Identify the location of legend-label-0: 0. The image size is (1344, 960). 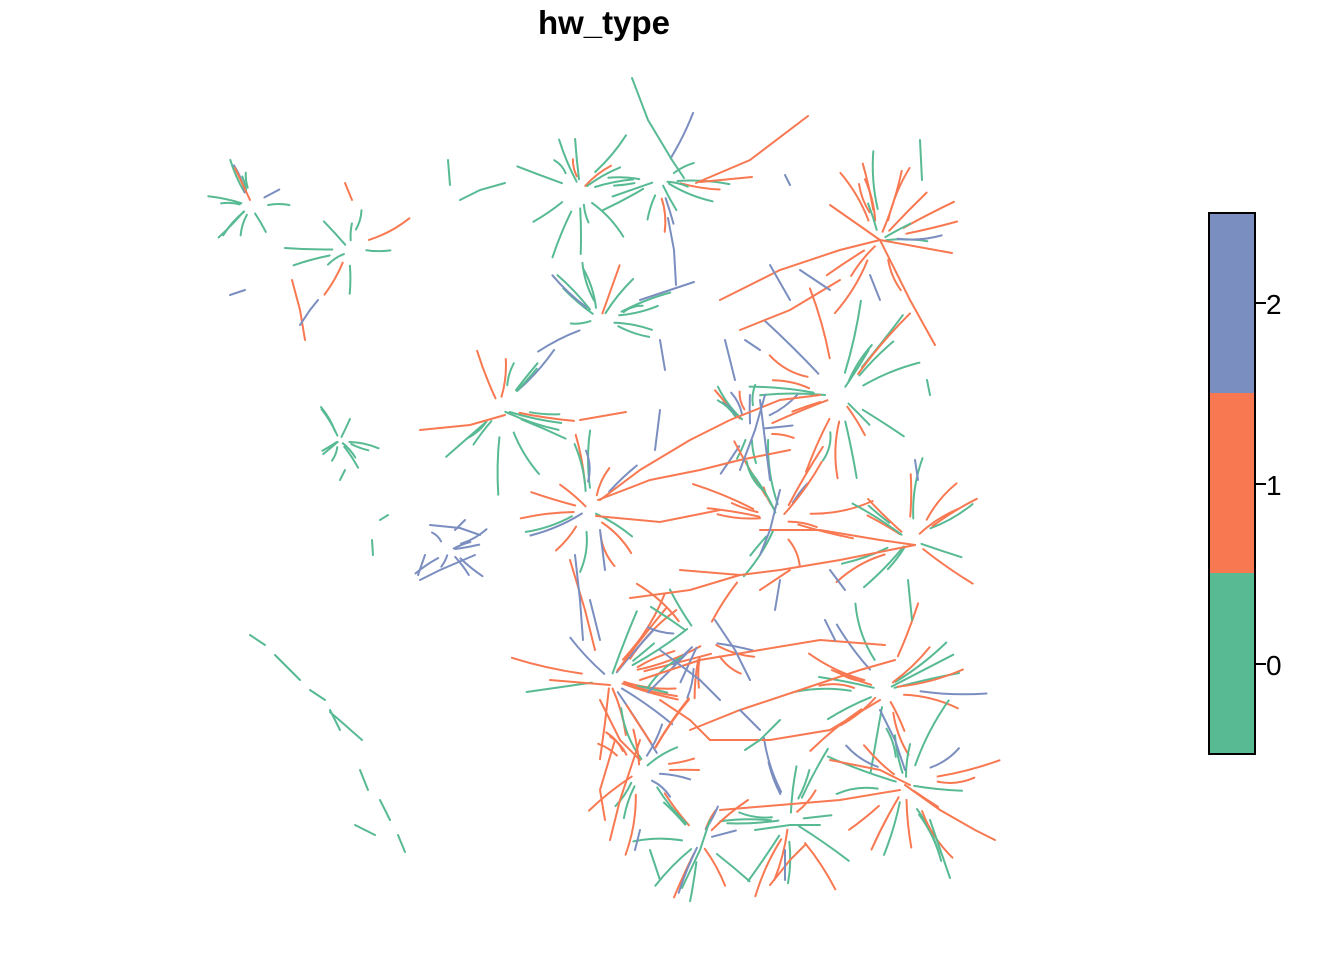
(1274, 665).